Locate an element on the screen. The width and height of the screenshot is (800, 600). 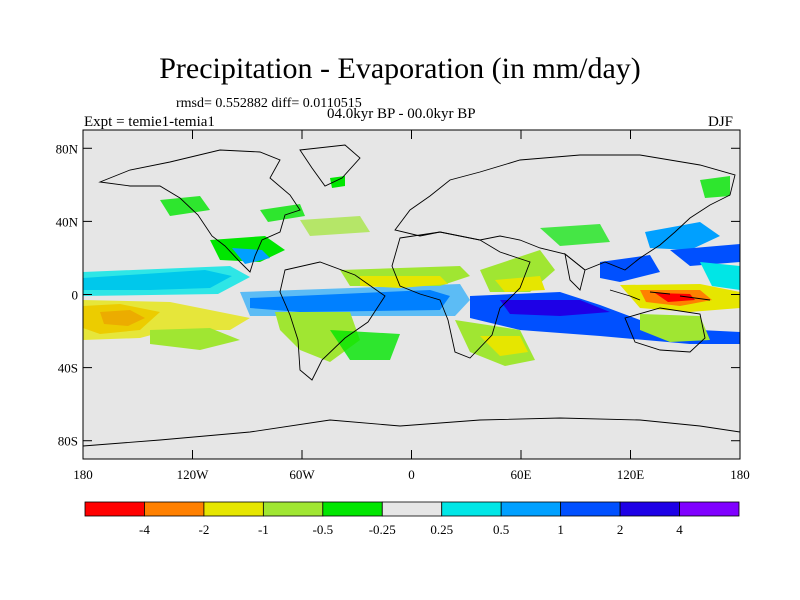
colorbar-label: 1 is located at coordinates (560, 529).